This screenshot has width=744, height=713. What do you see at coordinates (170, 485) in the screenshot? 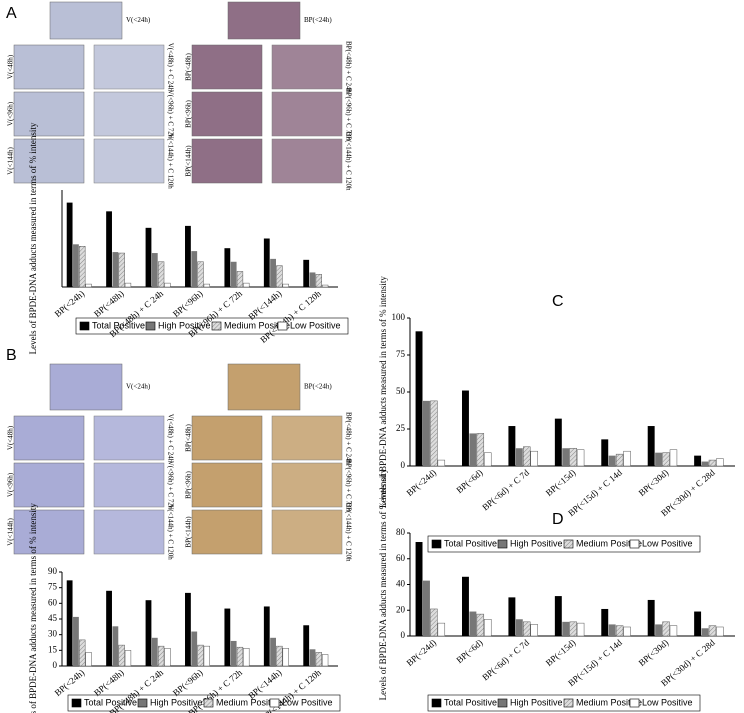
I see `image-label: V(<96h) + C 72h` at bounding box center [170, 485].